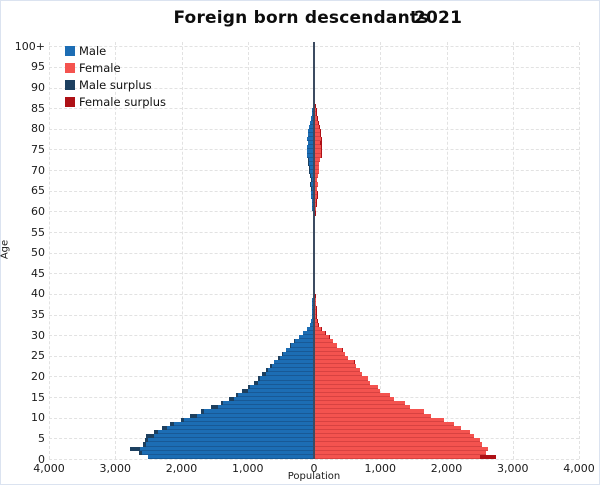 This screenshot has width=600, height=485. I want to click on x-tick-label: 3,000, so click(513, 468).